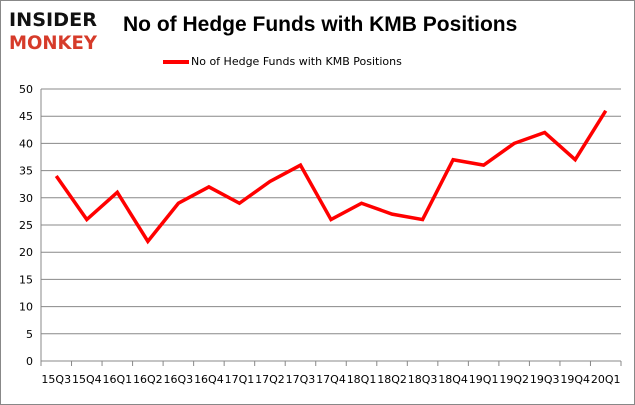 This screenshot has width=635, height=405. Describe the element at coordinates (270, 379) in the screenshot. I see `x-tick-label: 17Q2` at that location.